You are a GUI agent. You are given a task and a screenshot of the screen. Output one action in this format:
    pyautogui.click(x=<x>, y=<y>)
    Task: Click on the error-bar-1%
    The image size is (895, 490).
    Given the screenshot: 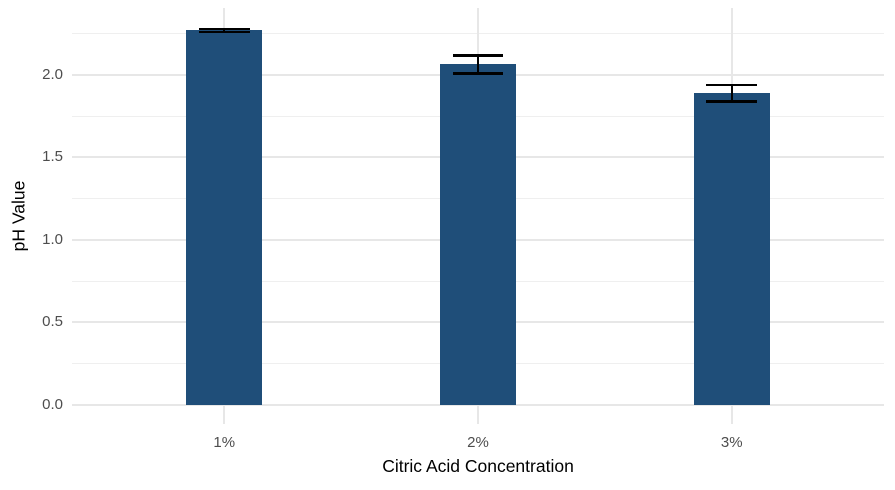 What is the action you would take?
    pyautogui.click(x=224, y=30)
    